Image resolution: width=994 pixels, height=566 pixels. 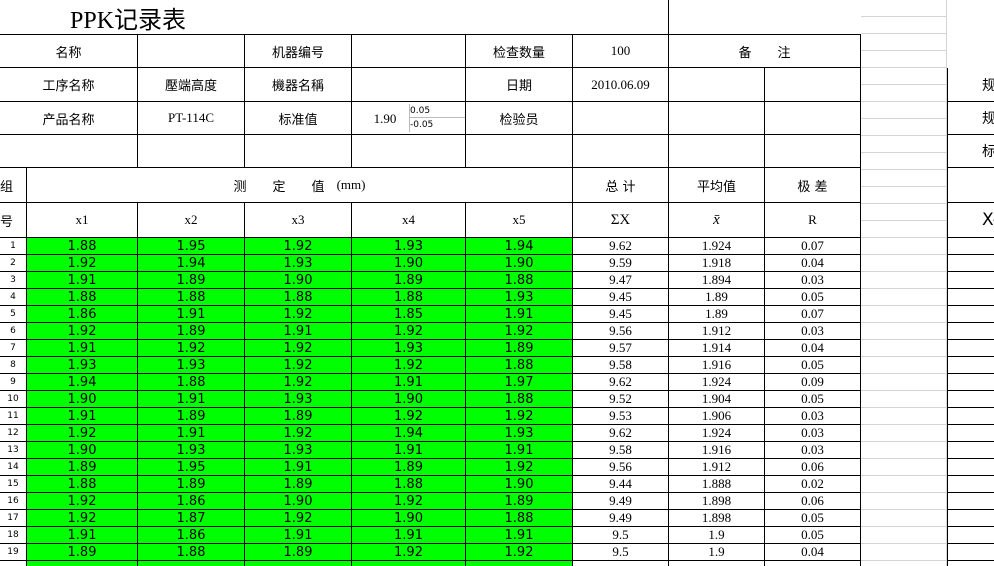 What do you see at coordinates (621, 467) in the screenshot?
I see `data-cell: 9.56` at bounding box center [621, 467].